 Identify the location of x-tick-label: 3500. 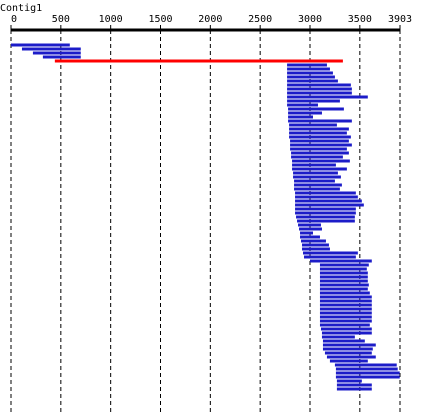
(360, 19).